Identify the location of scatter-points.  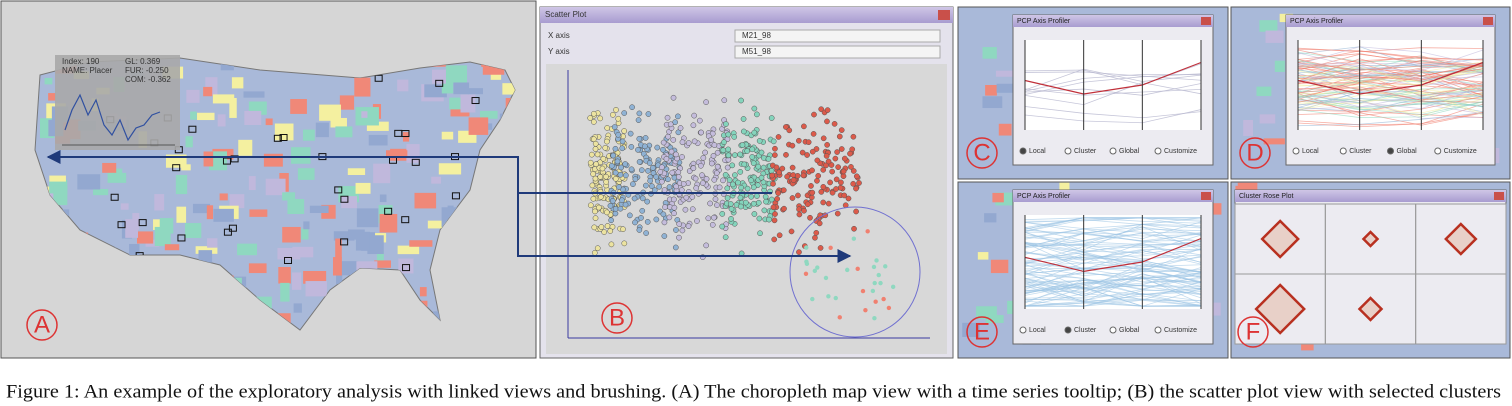
(741, 207).